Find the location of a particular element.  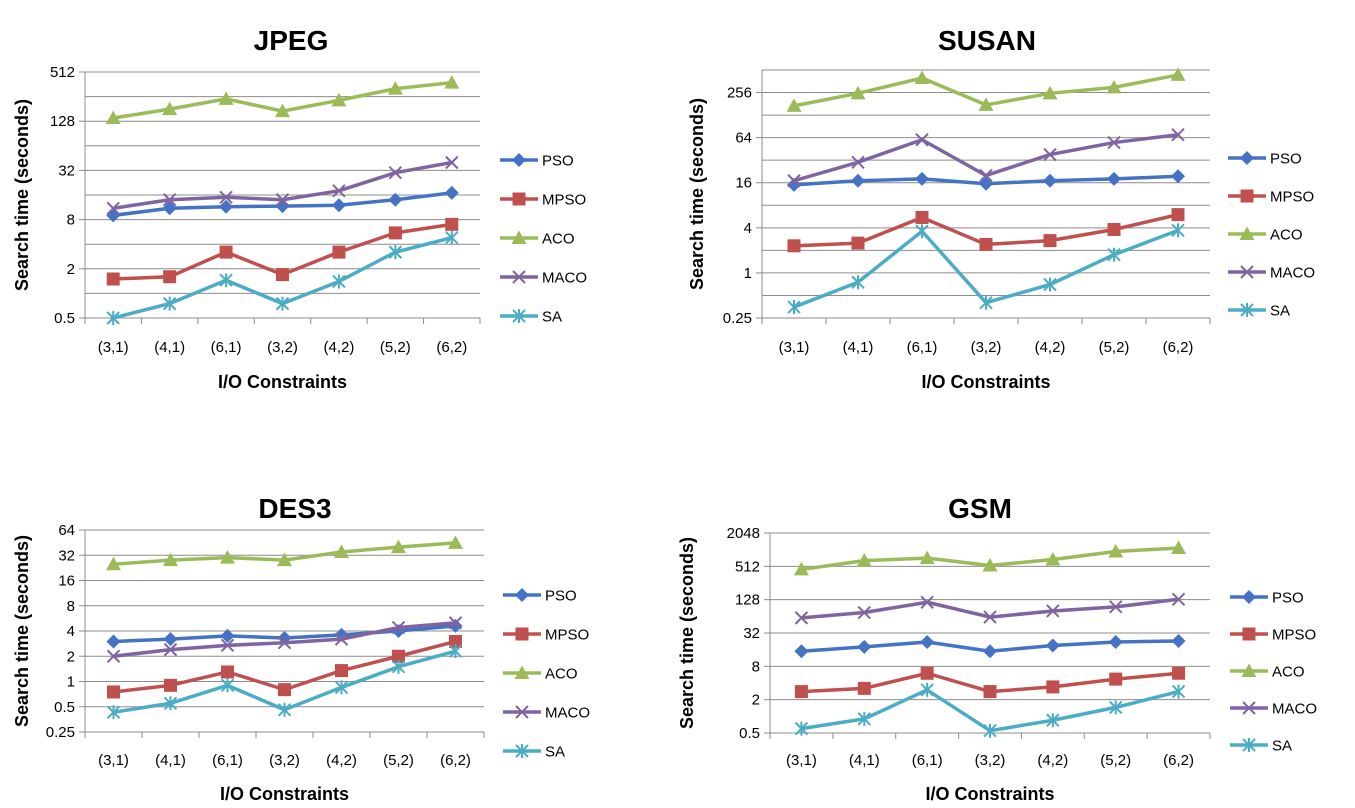

y-tick-label: 4 is located at coordinates (748, 228).